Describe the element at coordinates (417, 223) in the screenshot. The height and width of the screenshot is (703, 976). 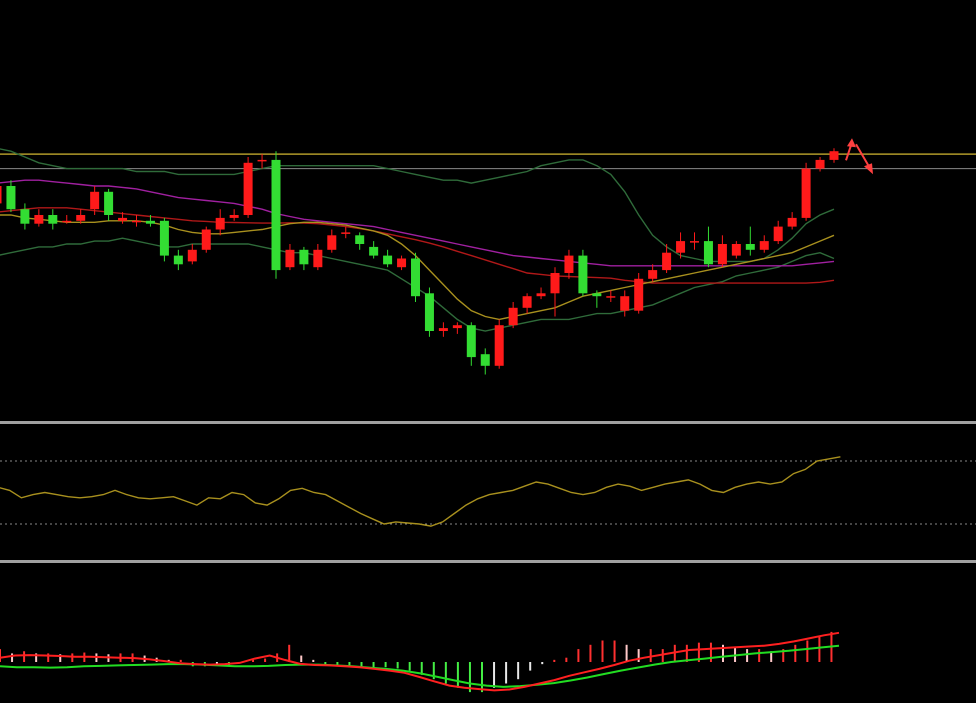
I see `overlay-ma-purple` at that location.